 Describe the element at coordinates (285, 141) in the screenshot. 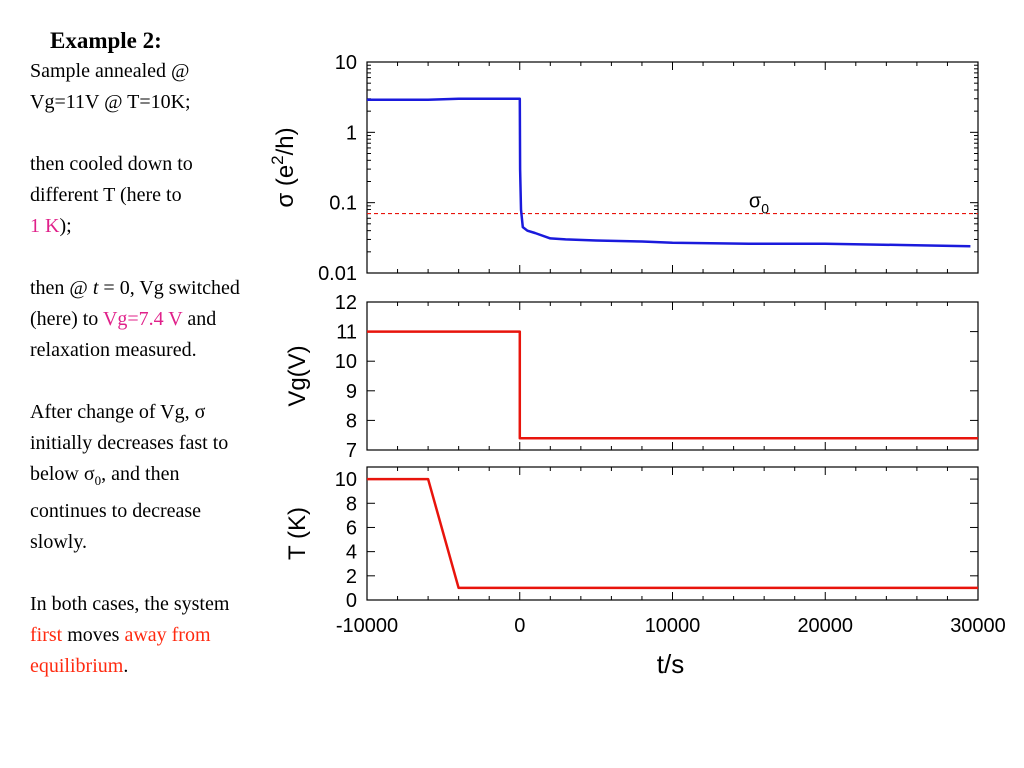

I see `y-axis-label-part: /h)` at that location.